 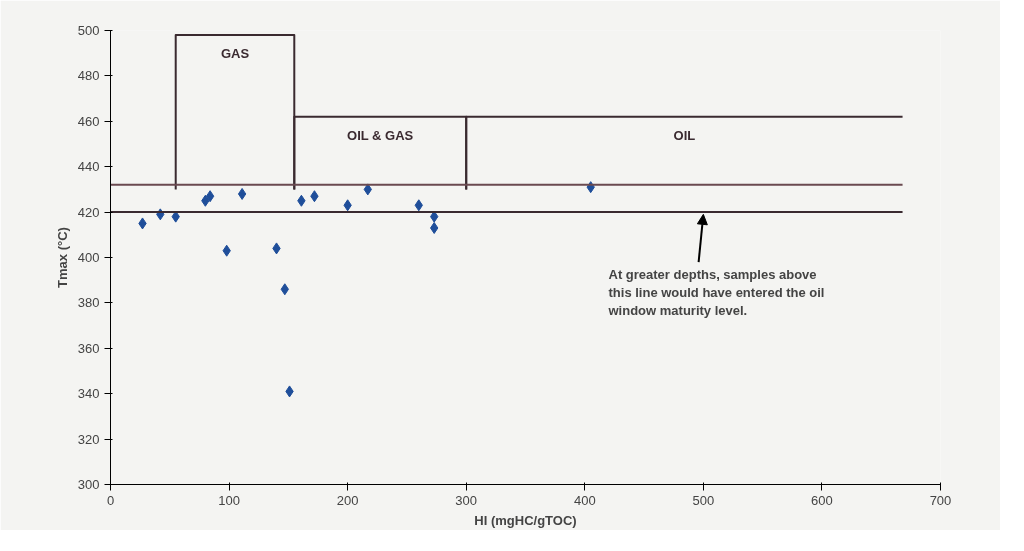 What do you see at coordinates (88, 30) in the screenshot?
I see `y-tick-label: 500` at bounding box center [88, 30].